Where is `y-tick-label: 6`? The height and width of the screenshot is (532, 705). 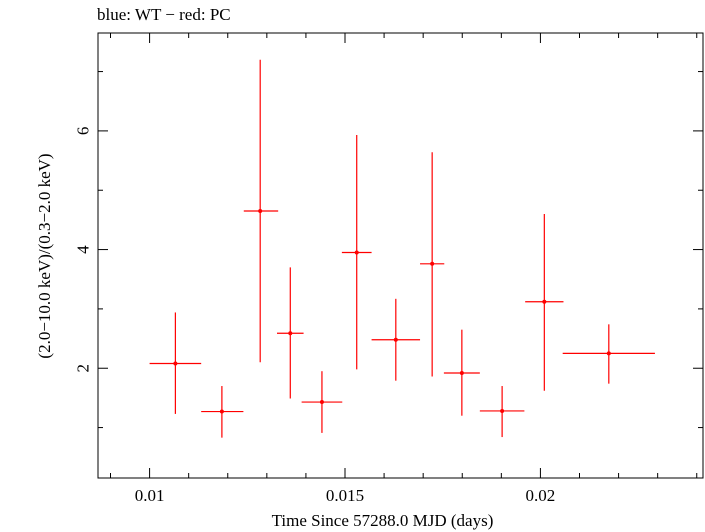 y-tick-label: 6 is located at coordinates (83, 131).